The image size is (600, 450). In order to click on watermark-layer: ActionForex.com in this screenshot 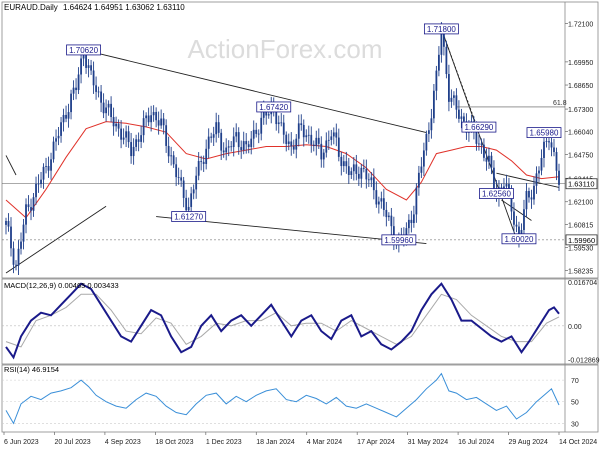, I will do `click(284, 49)`.